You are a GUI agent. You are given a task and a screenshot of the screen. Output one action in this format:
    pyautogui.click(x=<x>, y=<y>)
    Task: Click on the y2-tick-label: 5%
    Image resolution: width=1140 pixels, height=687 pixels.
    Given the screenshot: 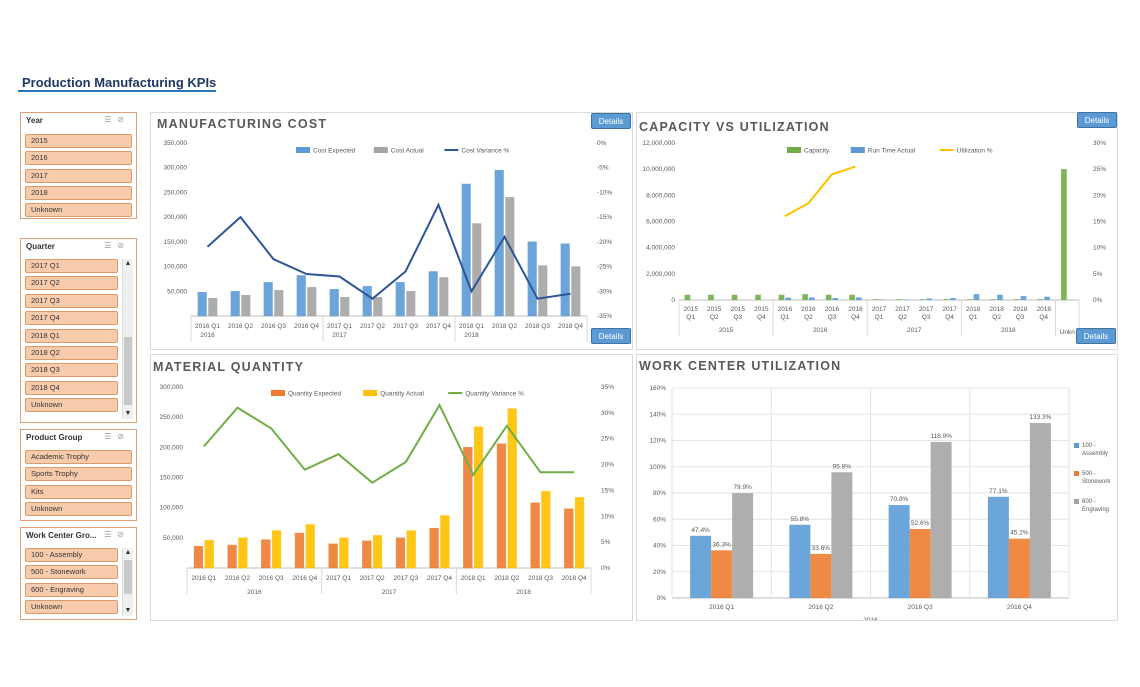 What is the action you would take?
    pyautogui.click(x=1098, y=274)
    